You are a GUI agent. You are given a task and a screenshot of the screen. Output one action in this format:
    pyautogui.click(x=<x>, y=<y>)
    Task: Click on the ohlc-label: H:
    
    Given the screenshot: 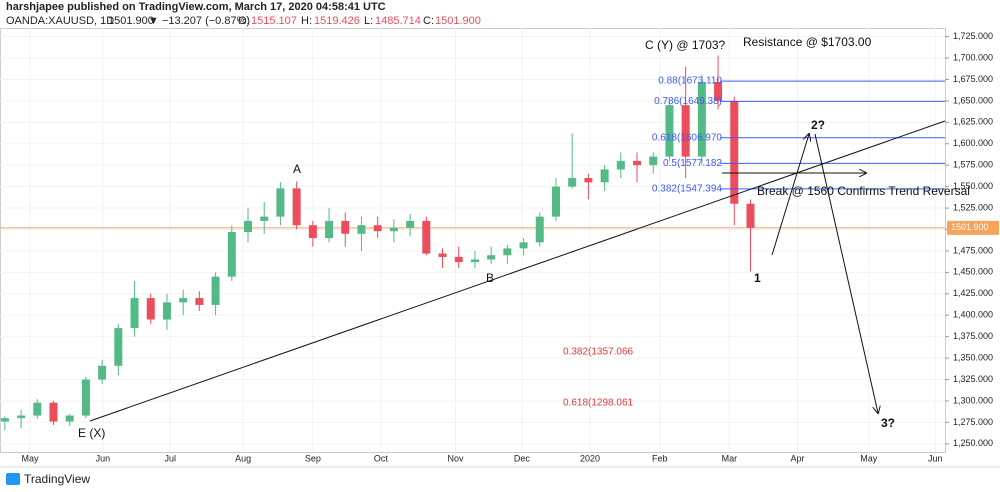 What is the action you would take?
    pyautogui.click(x=306, y=21)
    